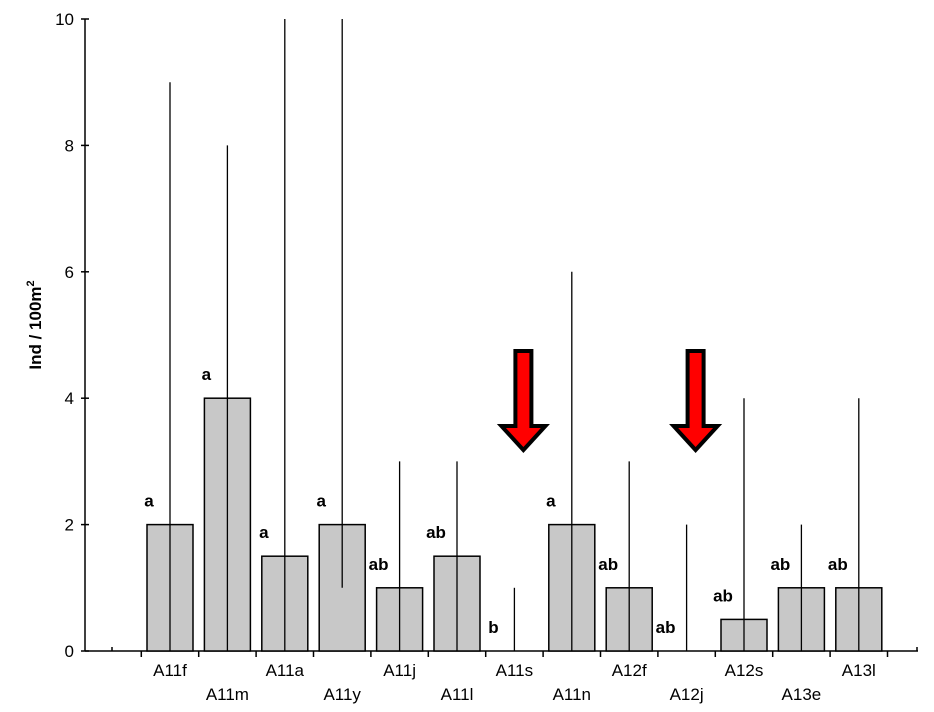 Image resolution: width=934 pixels, height=712 pixels. I want to click on category-label: A11m, so click(227, 694).